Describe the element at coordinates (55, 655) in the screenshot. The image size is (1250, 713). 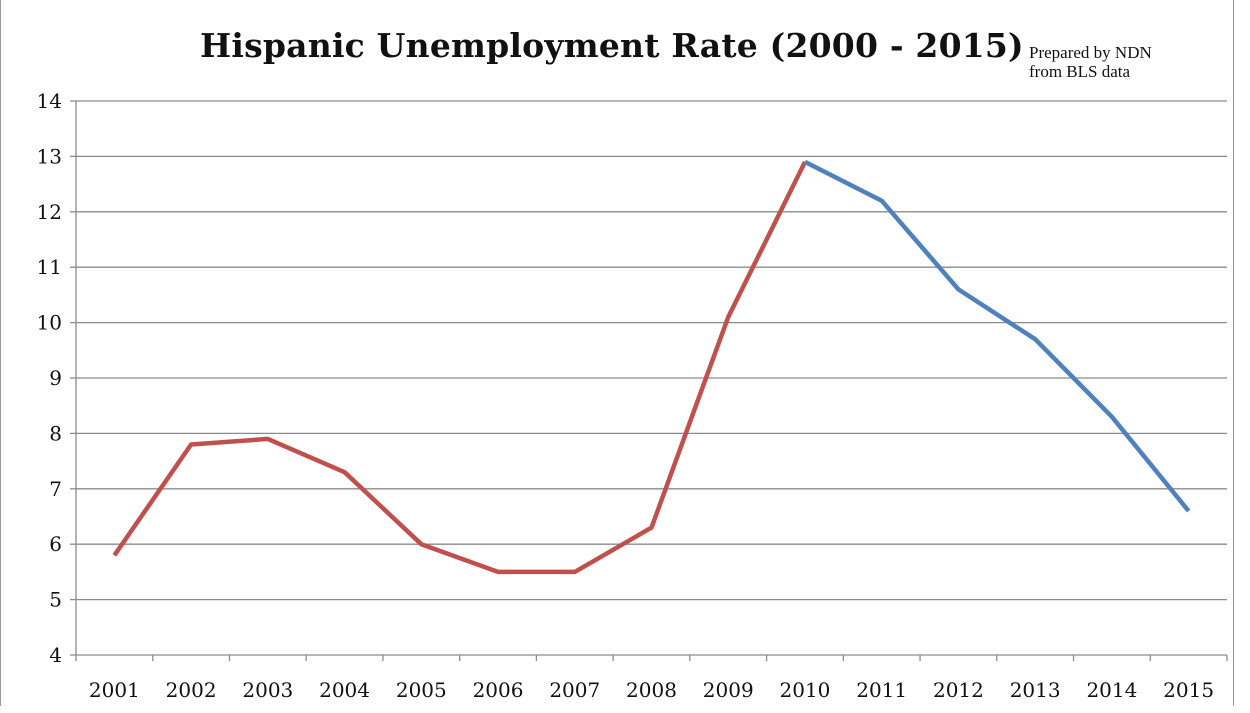
I see `y-tick-label: 4` at that location.